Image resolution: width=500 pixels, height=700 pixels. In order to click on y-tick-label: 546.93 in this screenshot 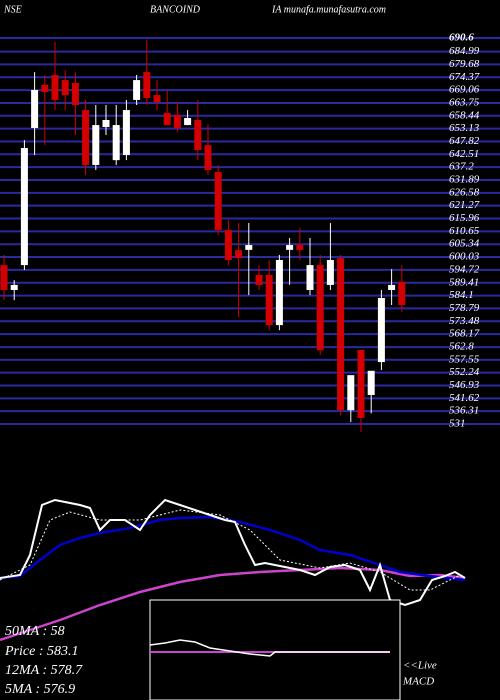, I will do `click(464, 385)`.